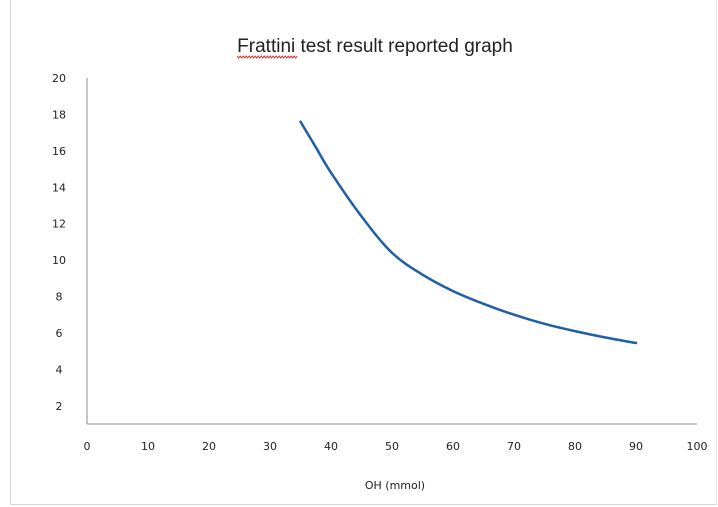  What do you see at coordinates (59, 242) in the screenshot?
I see `y-tick-labels: 2 4 6 8 10 12 14 16 18 20` at bounding box center [59, 242].